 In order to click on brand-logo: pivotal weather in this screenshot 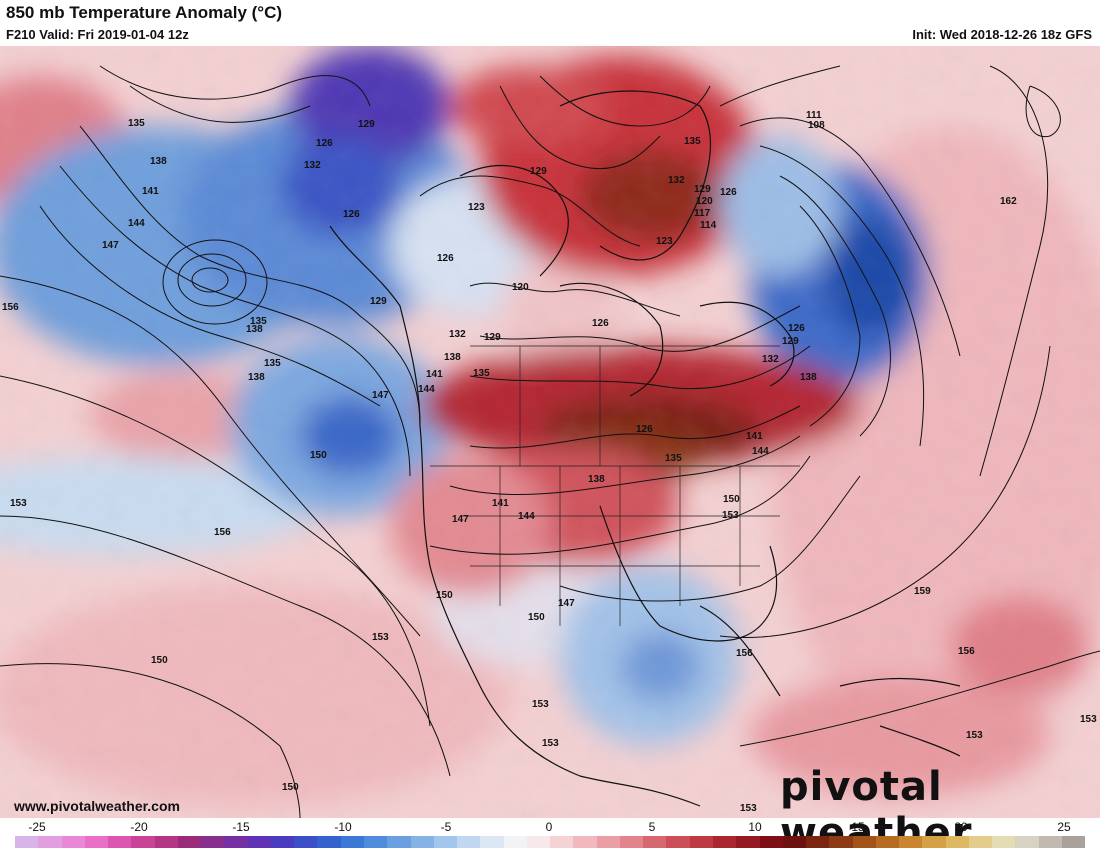, I will do `click(876, 810)`.